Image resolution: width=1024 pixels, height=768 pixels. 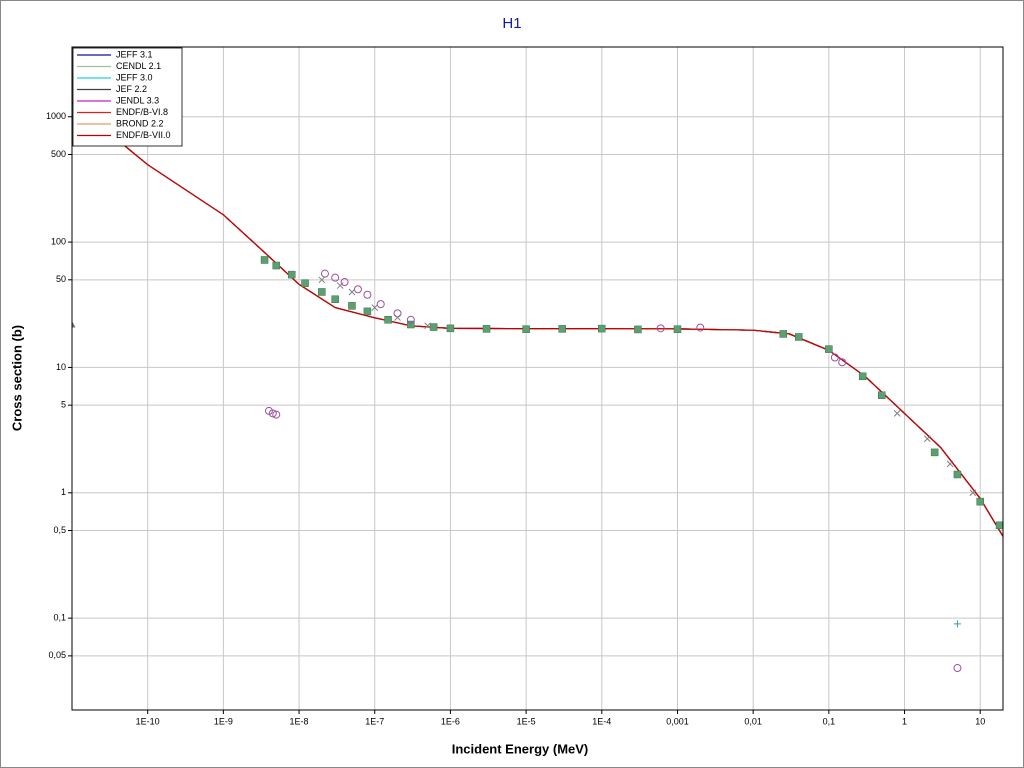 I want to click on legend-label: JEFF 3.1, so click(x=134, y=54).